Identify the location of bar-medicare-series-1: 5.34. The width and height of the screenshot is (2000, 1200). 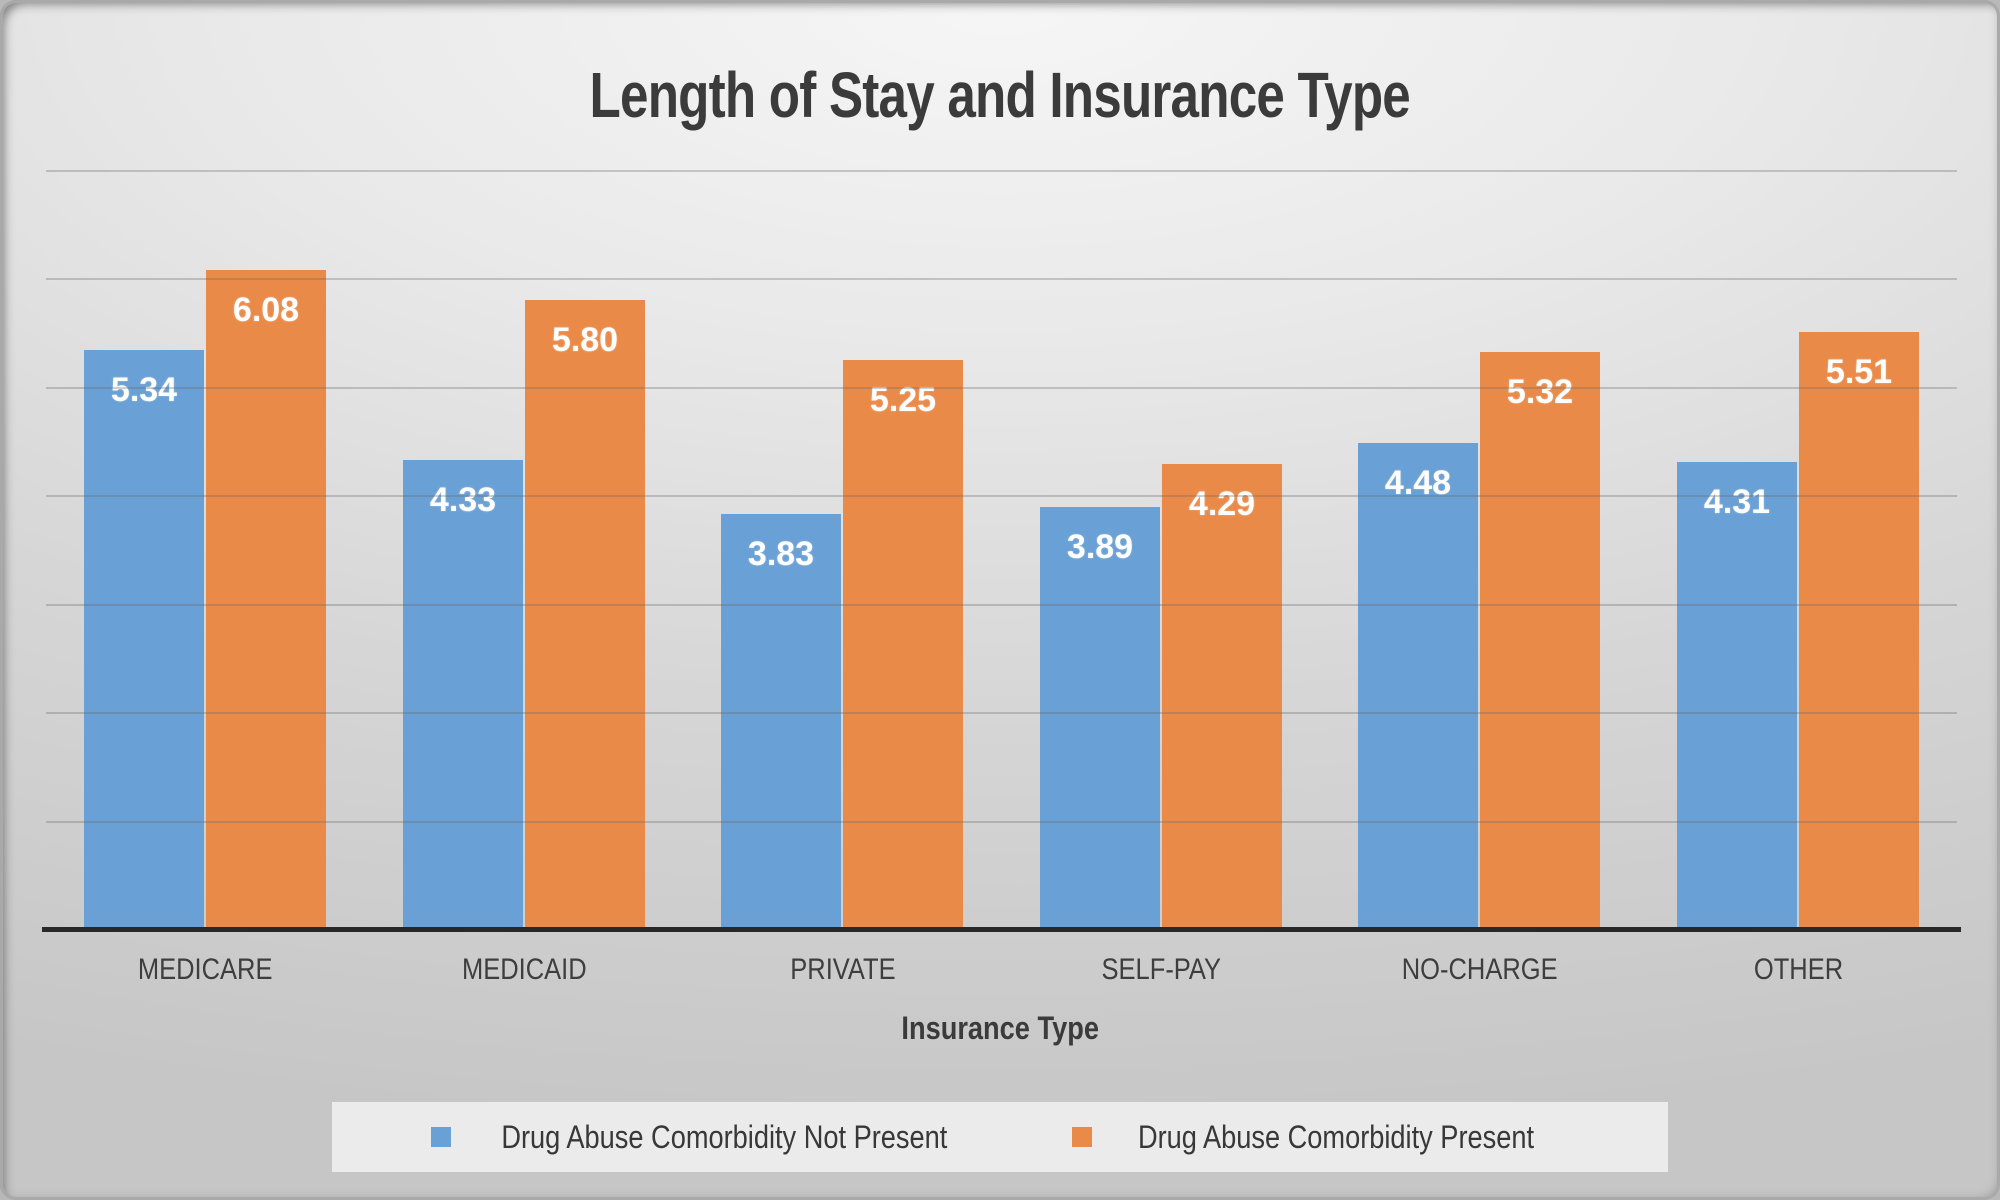
(144, 639).